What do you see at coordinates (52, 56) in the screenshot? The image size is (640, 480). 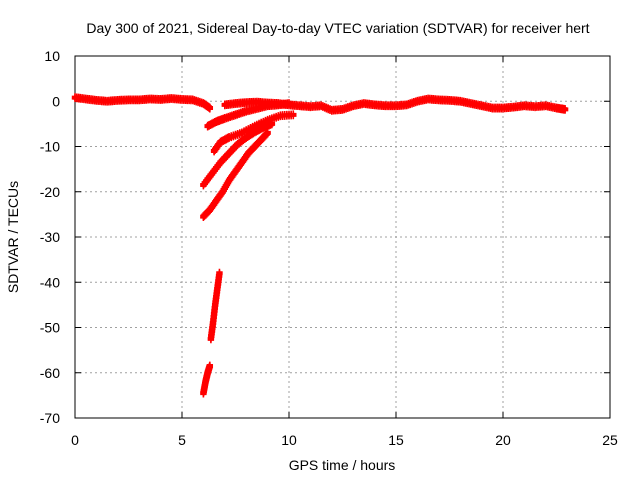 I see `y-tick-label: 10` at bounding box center [52, 56].